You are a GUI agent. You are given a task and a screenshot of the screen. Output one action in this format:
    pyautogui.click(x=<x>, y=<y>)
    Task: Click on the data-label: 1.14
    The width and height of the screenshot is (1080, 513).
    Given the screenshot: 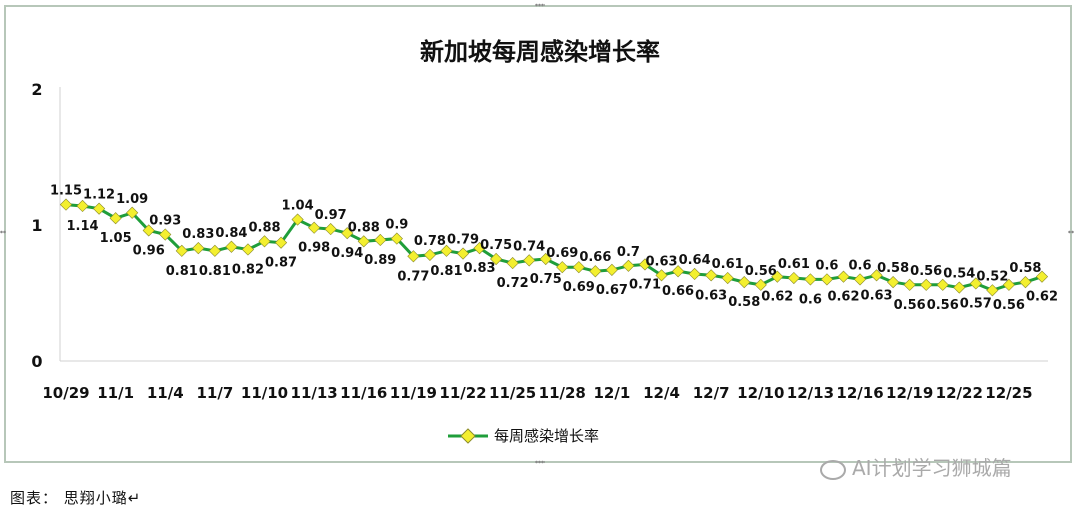 What is the action you would take?
    pyautogui.click(x=83, y=226)
    